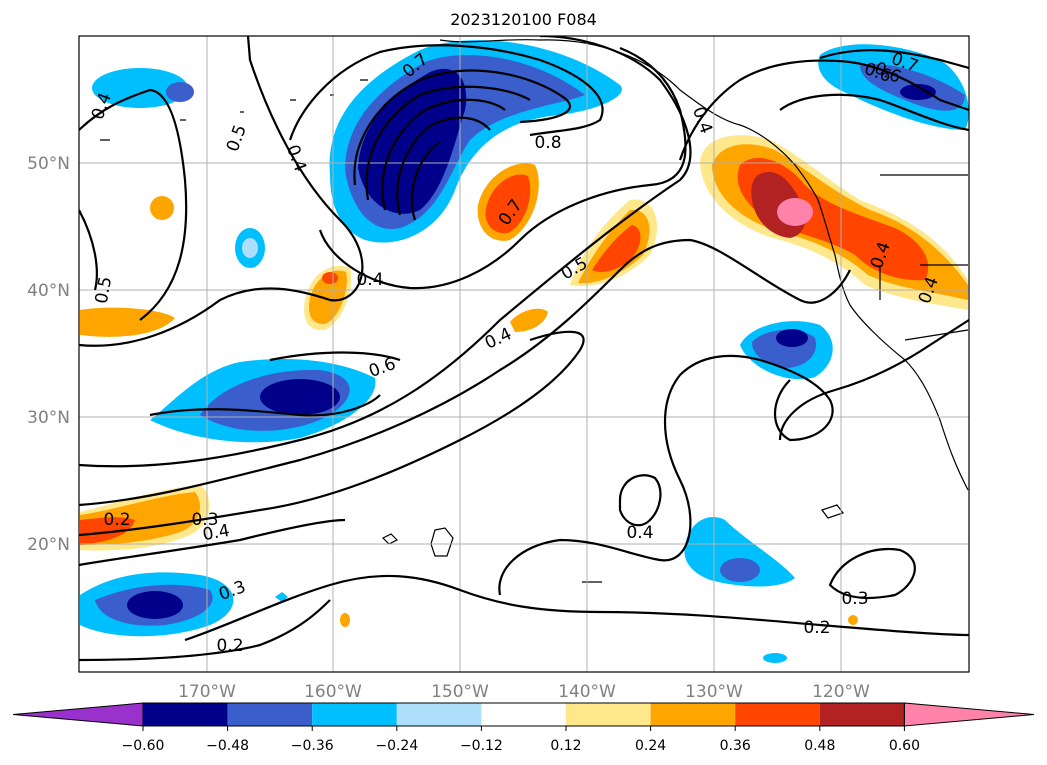 This screenshot has height=765, width=1047. Describe the element at coordinates (460, 692) in the screenshot. I see `longitude-label: 150°W` at that location.